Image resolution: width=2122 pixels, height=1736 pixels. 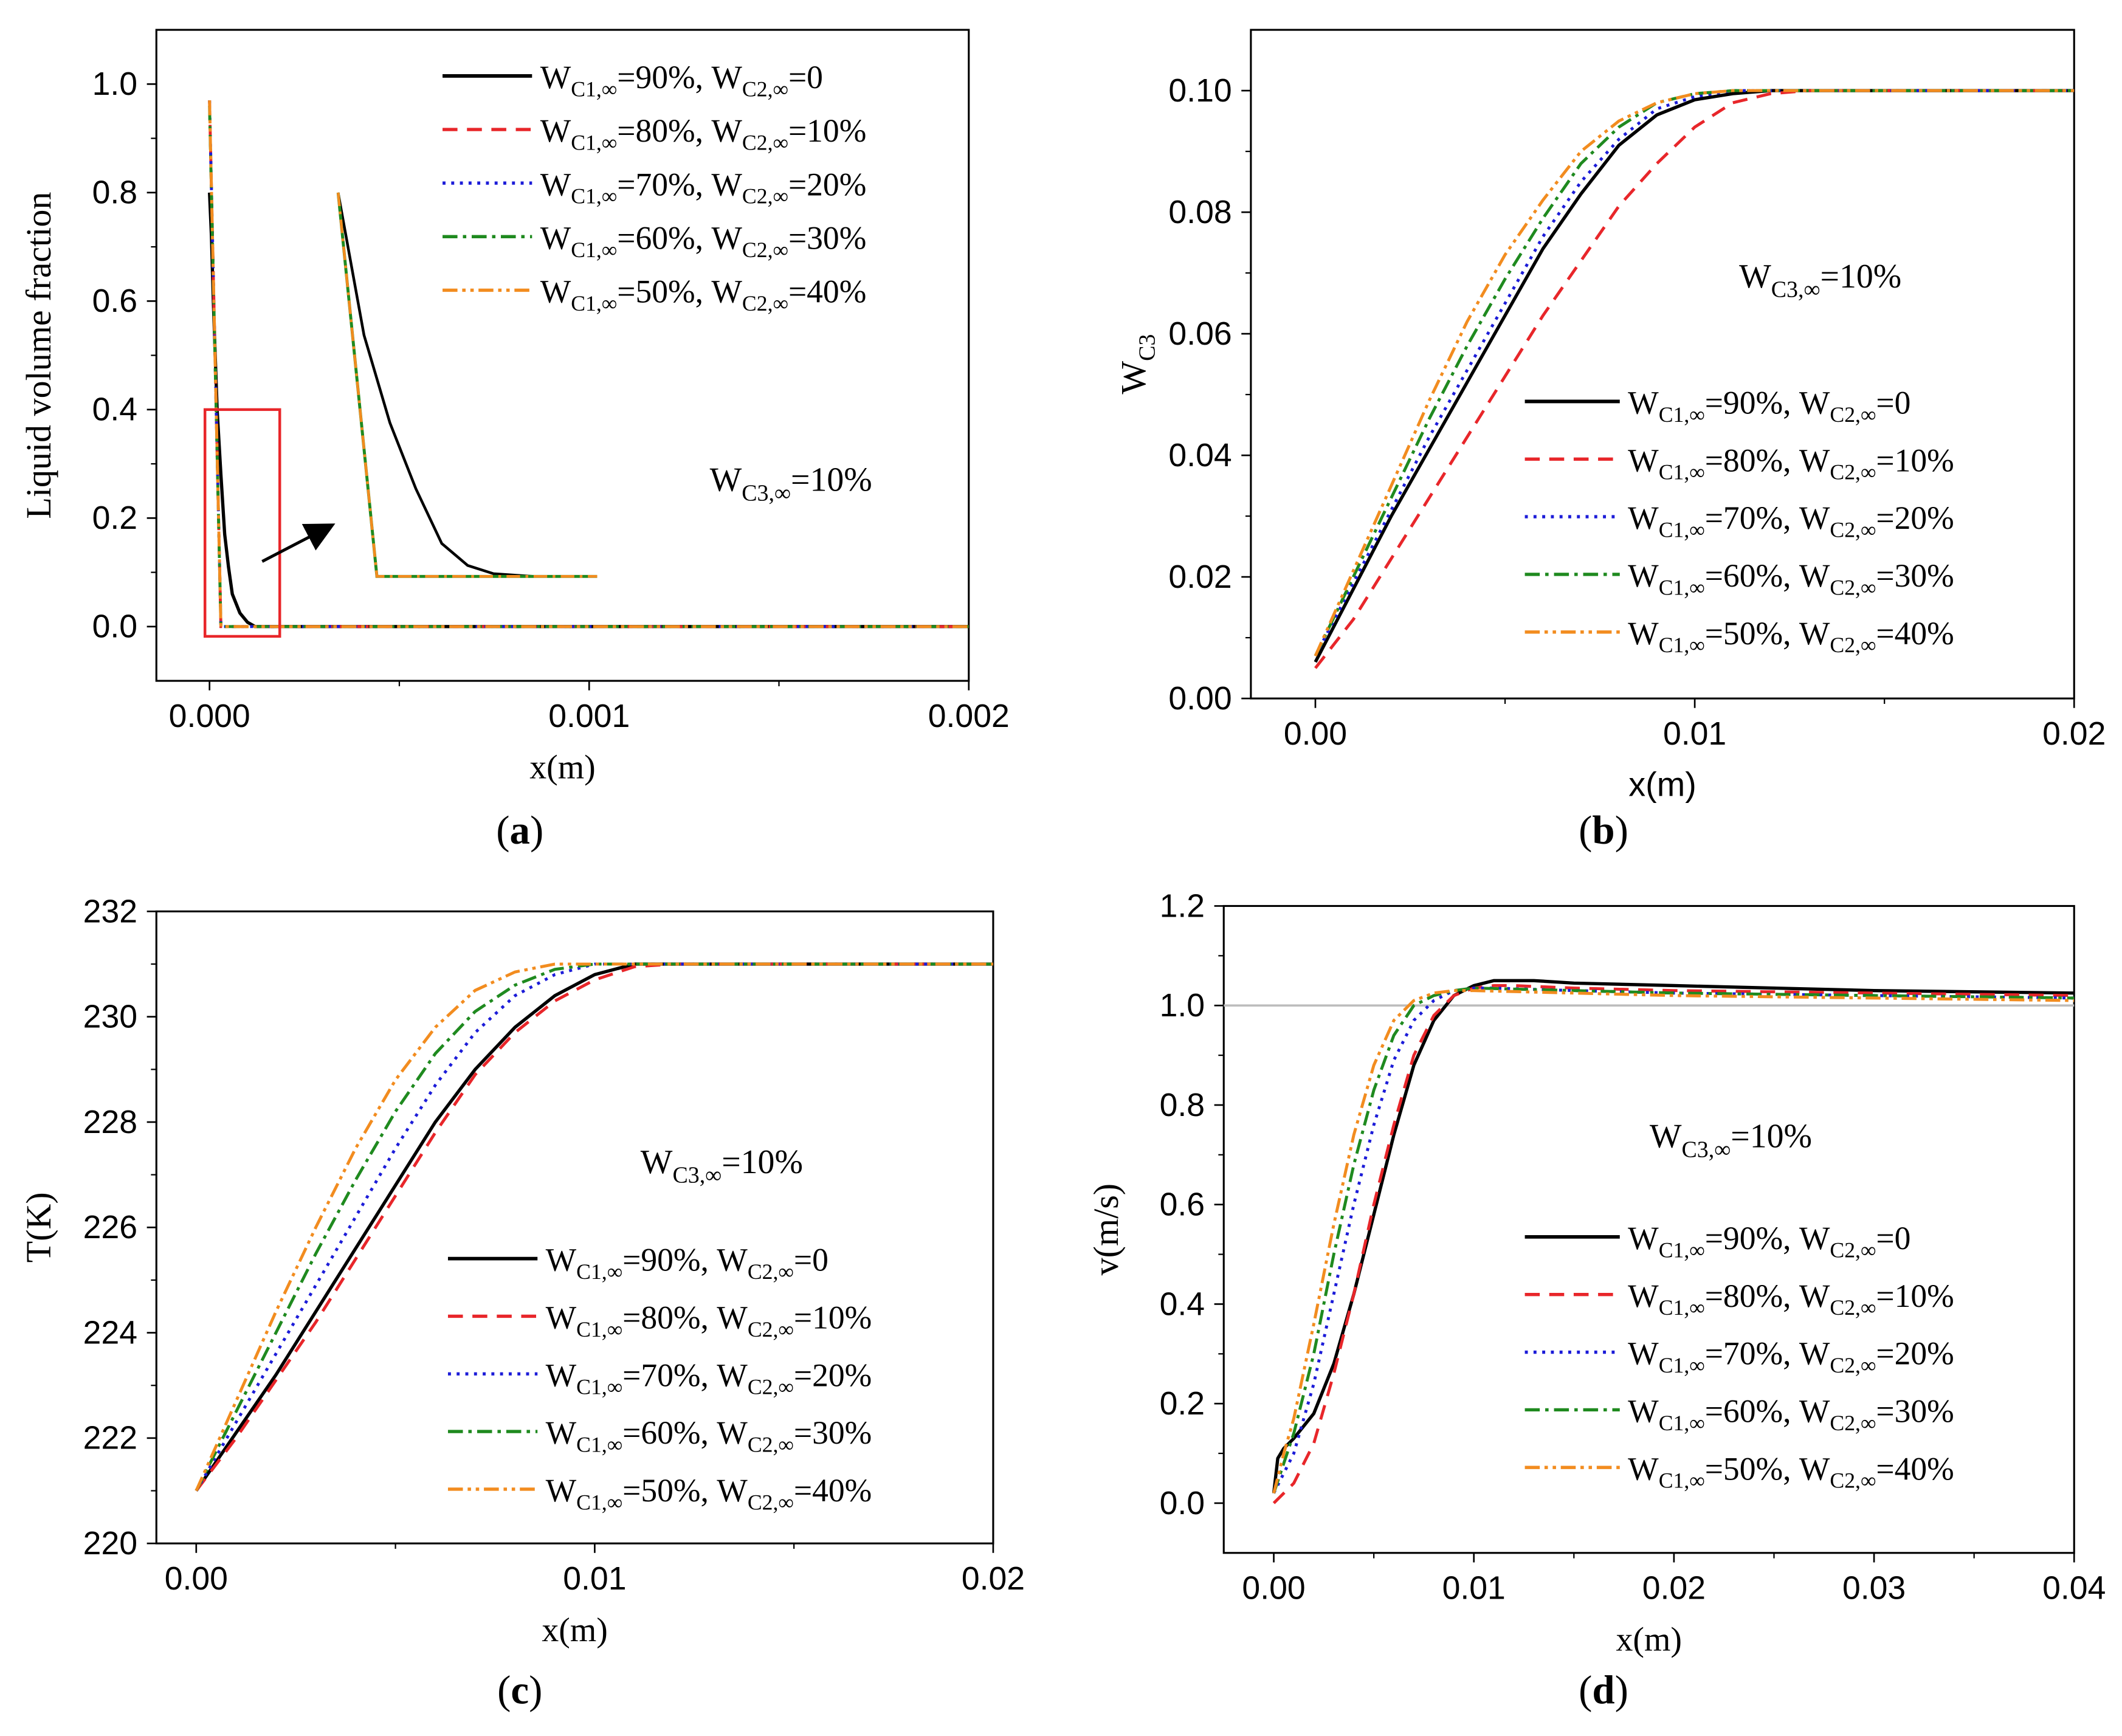 What do you see at coordinates (1200, 456) in the screenshot?
I see `y-tick-label: 0.04` at bounding box center [1200, 456].